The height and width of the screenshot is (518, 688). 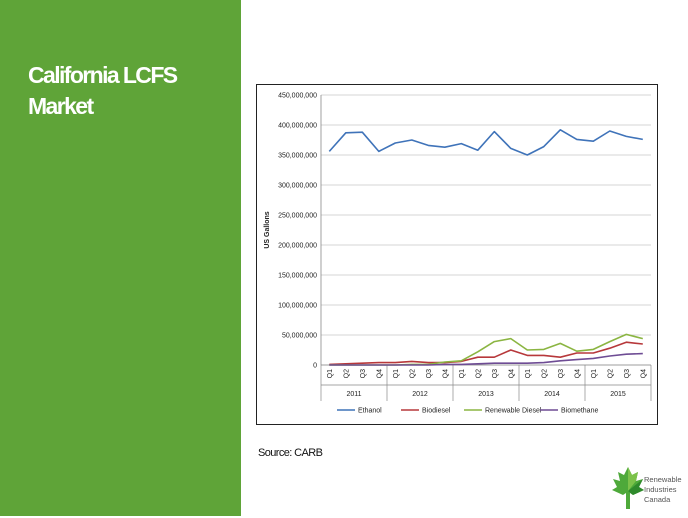 I want to click on y-tick-label: 250,000,000, so click(x=297, y=216).